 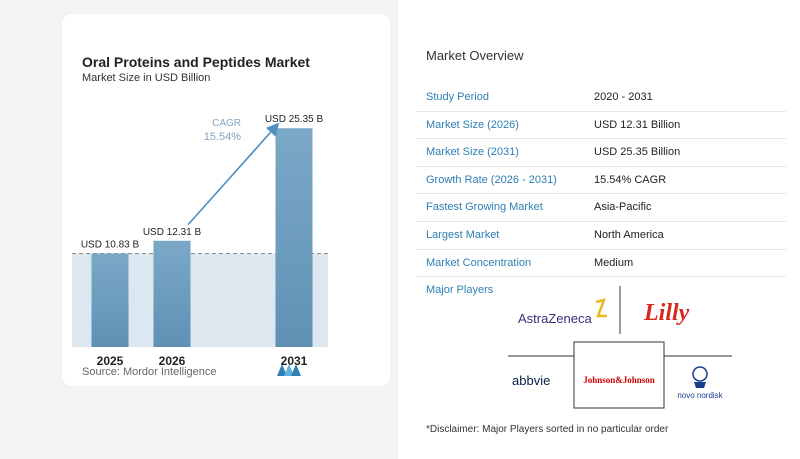 I want to click on bar-value-label: USD 12.31 B, so click(x=172, y=232).